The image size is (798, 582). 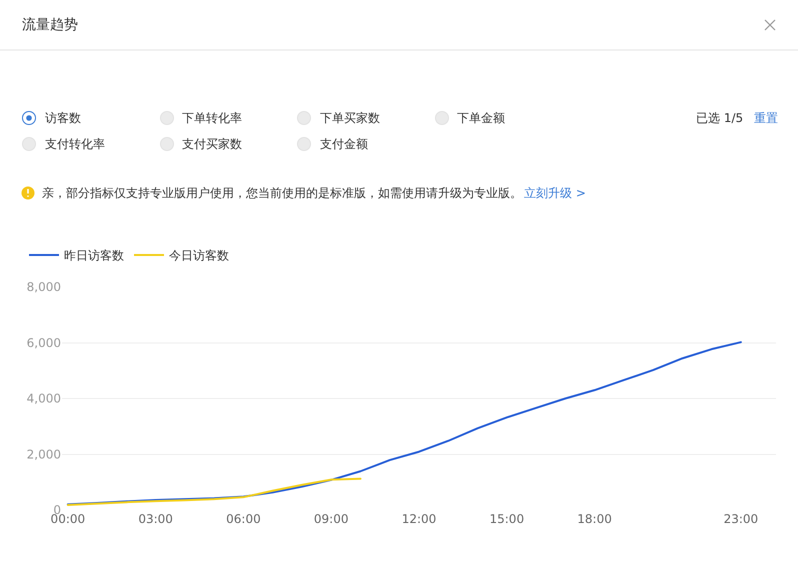 What do you see at coordinates (555, 193) in the screenshot?
I see `text: 立刻升级 >` at bounding box center [555, 193].